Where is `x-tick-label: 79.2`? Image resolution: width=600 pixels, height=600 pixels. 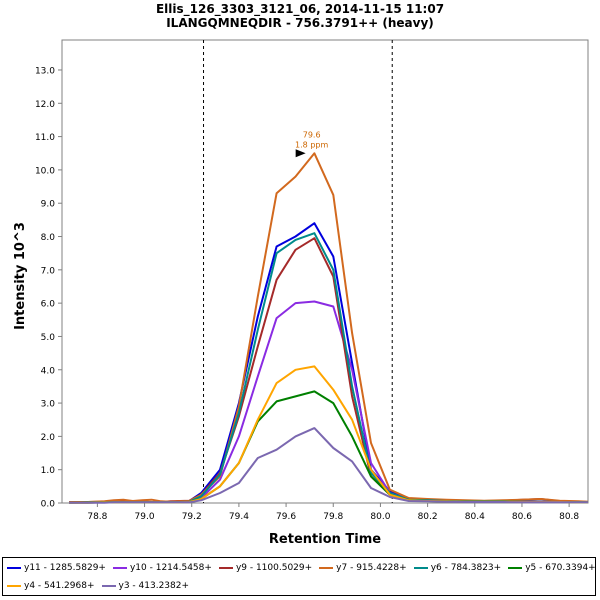 x-tick-label: 79.2 is located at coordinates (192, 517).